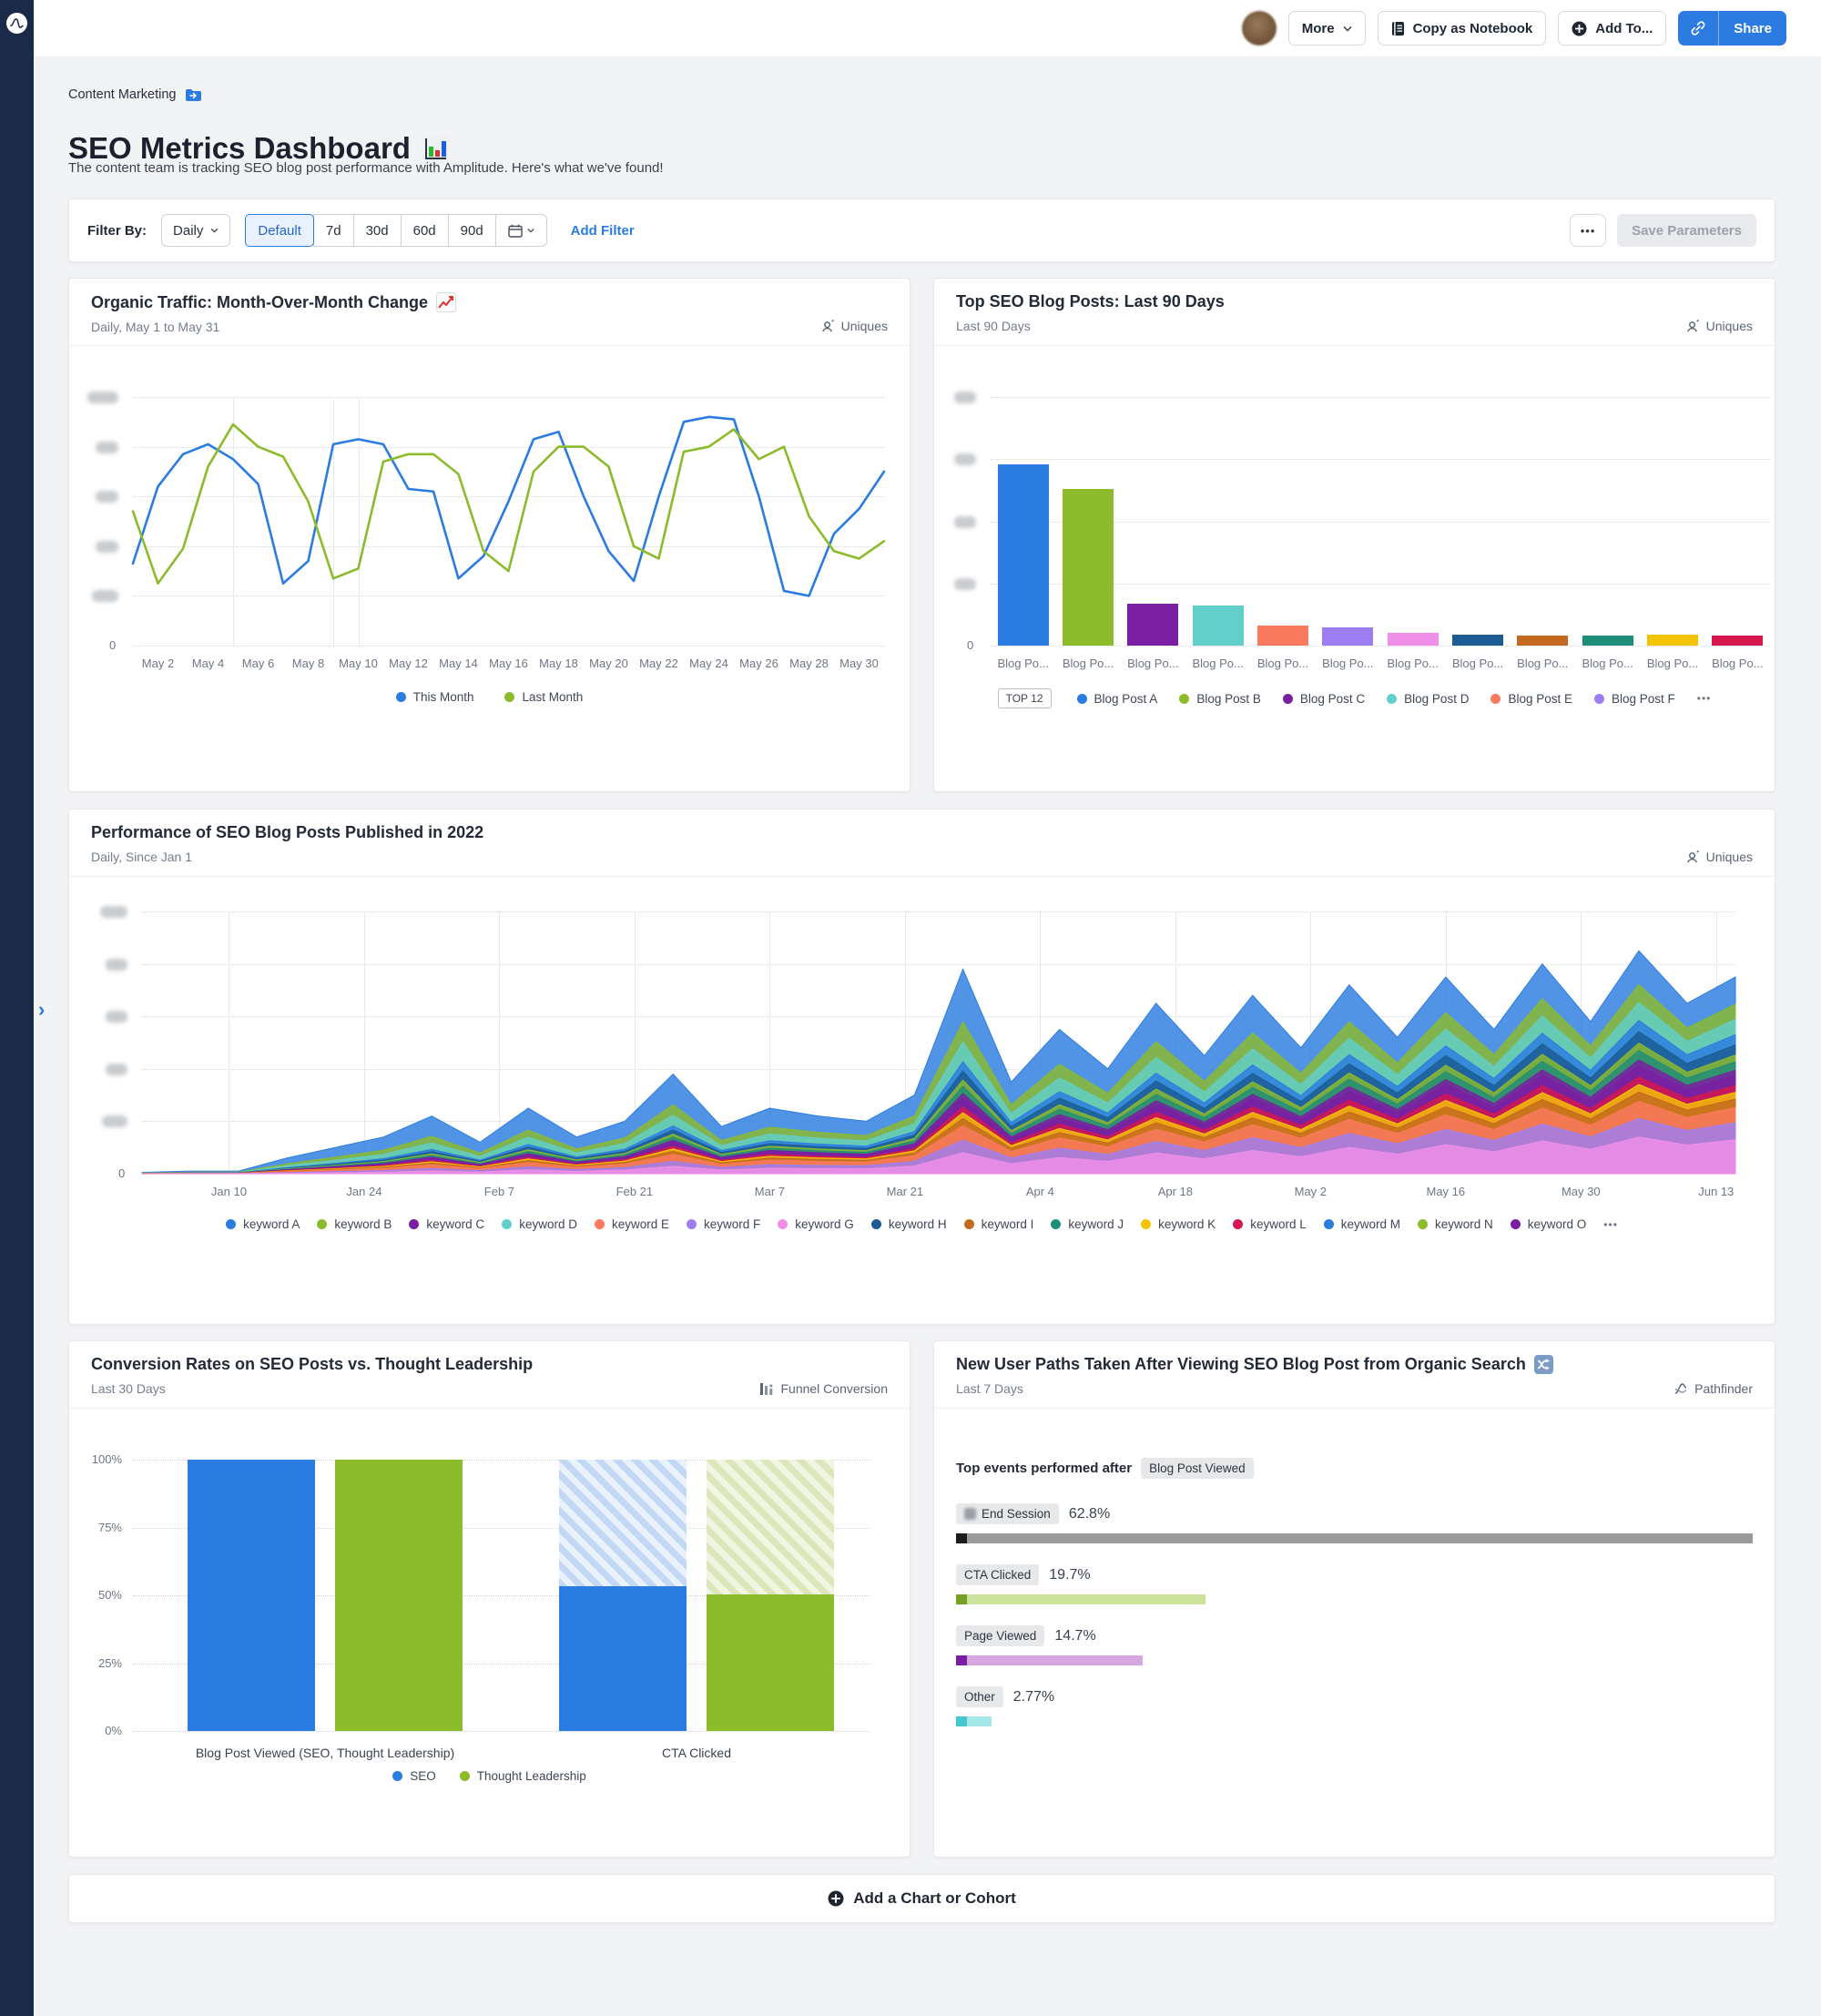 The width and height of the screenshot is (1821, 2016). Describe the element at coordinates (602, 231) in the screenshot. I see `add-filter-link: Add Filter` at that location.